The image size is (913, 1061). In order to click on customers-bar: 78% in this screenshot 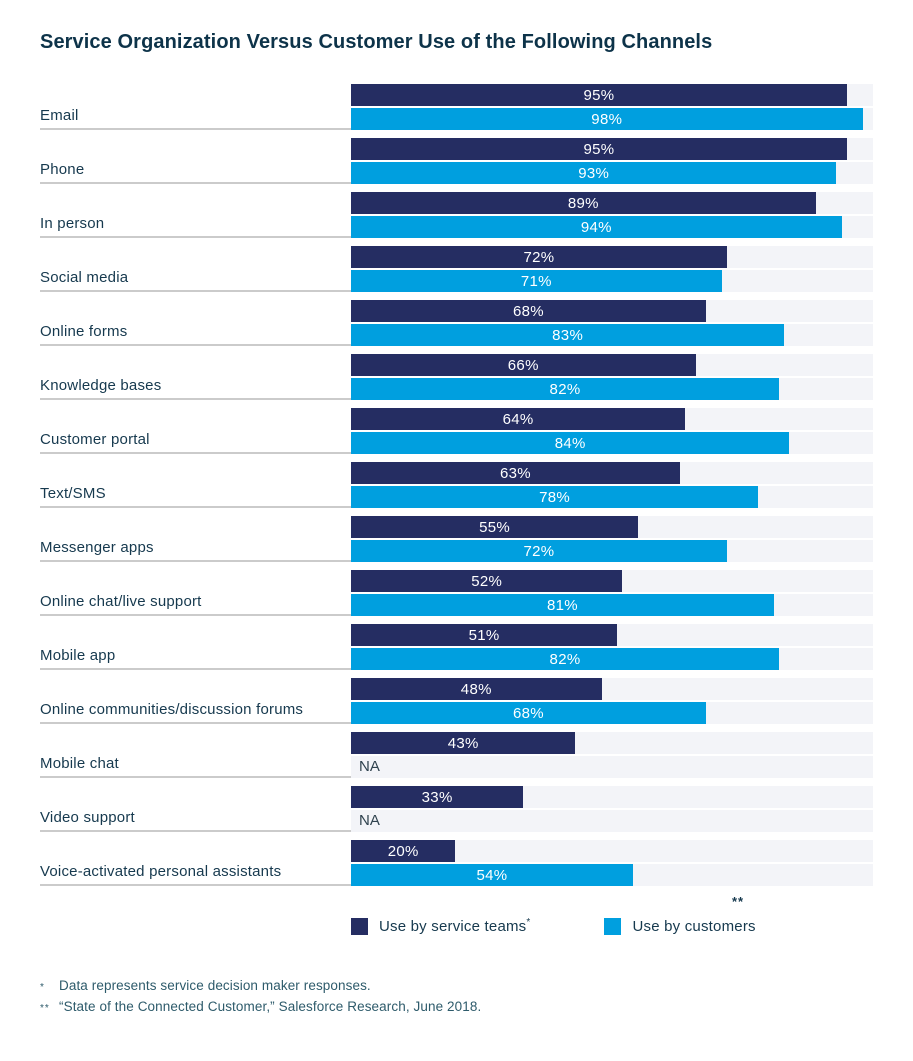, I will do `click(555, 497)`.